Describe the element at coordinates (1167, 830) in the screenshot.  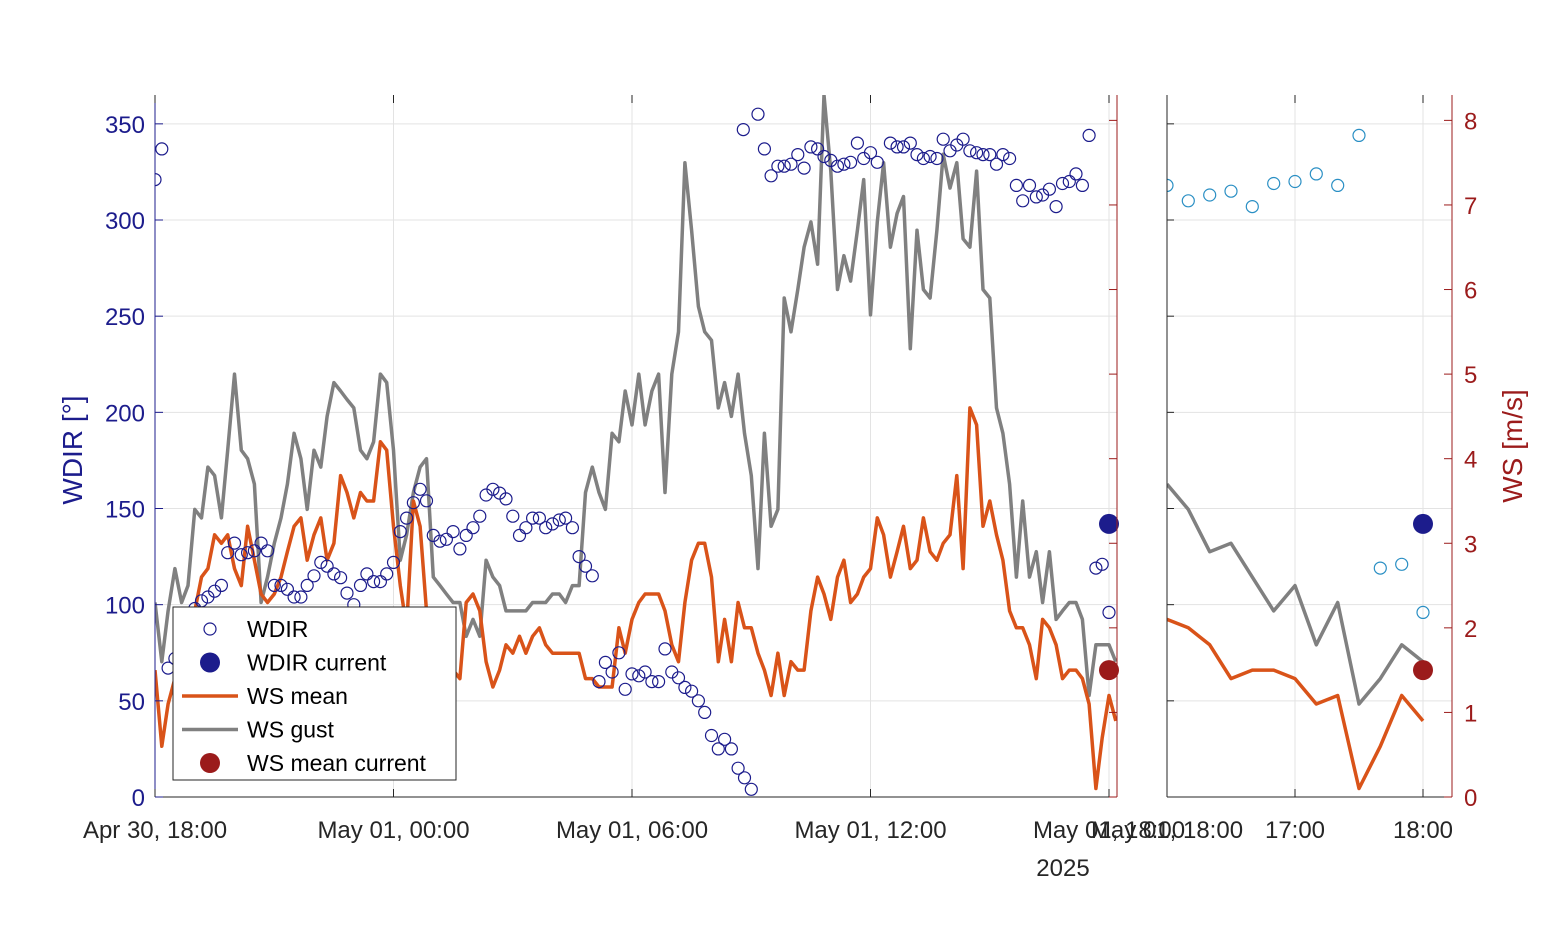
I see `x-tick-label: May 01, 18:00` at that location.